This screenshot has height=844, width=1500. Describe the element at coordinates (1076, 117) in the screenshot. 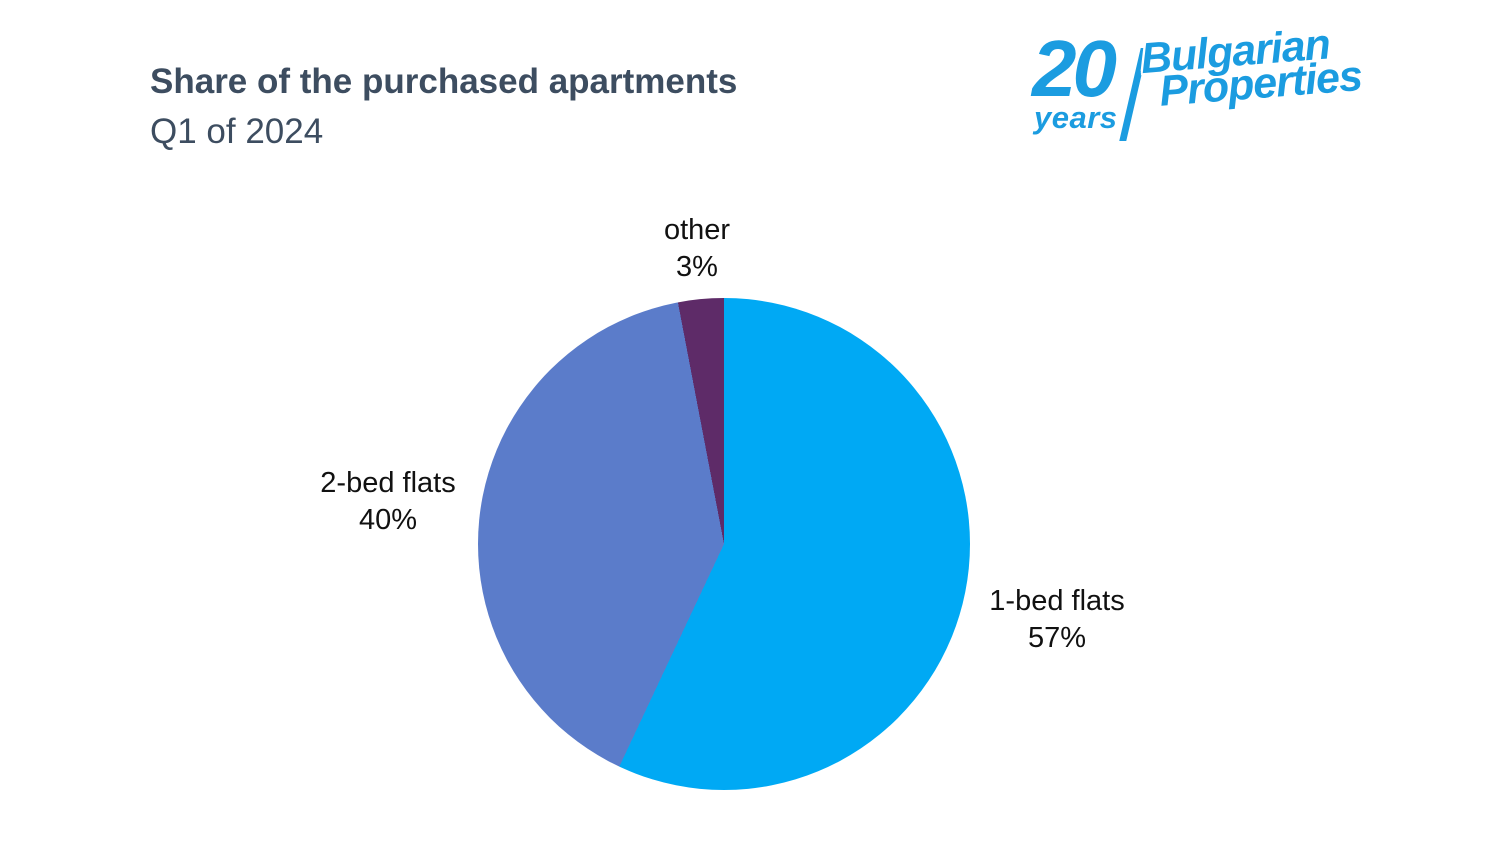

I see `logo-years-label: years` at that location.